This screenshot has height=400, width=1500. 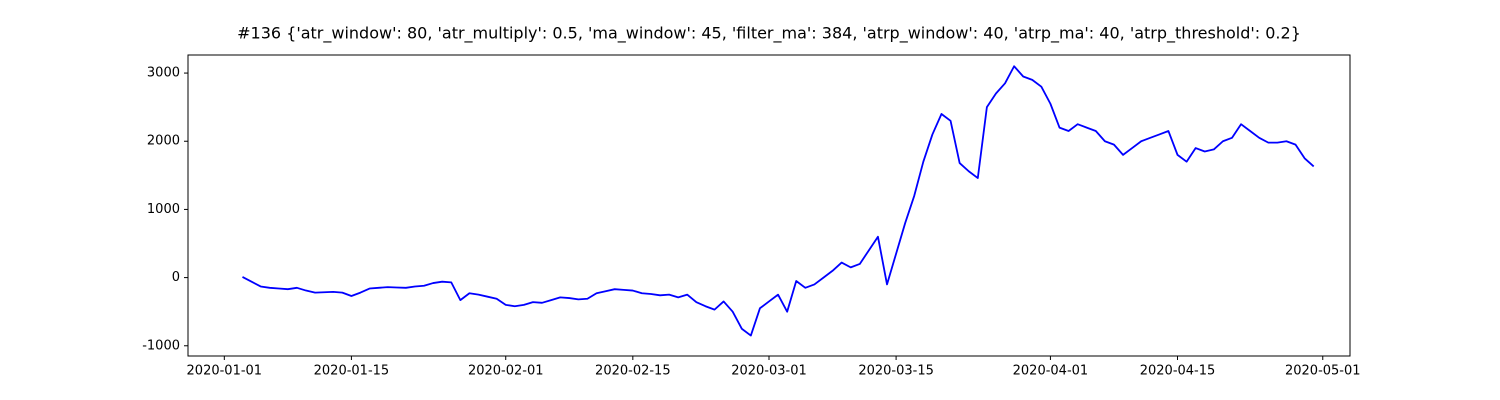 What do you see at coordinates (633, 371) in the screenshot?
I see `x-tick-label: 2020-02-15` at bounding box center [633, 371].